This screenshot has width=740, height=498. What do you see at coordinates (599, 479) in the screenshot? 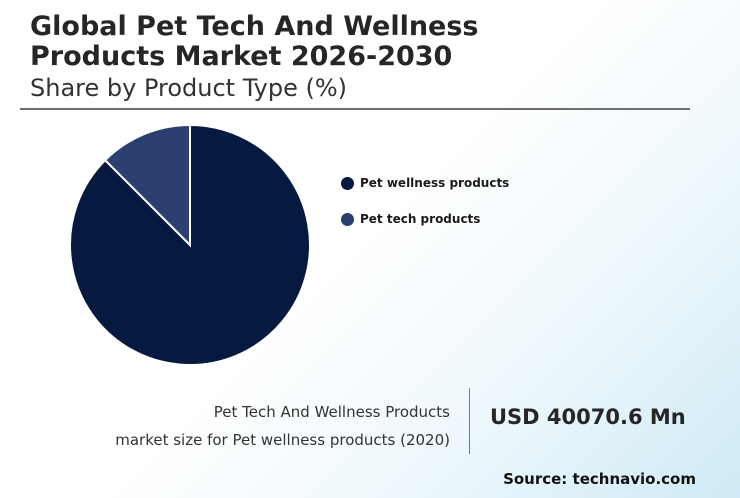
I see `source-credit: Source: technavio.com` at bounding box center [599, 479].